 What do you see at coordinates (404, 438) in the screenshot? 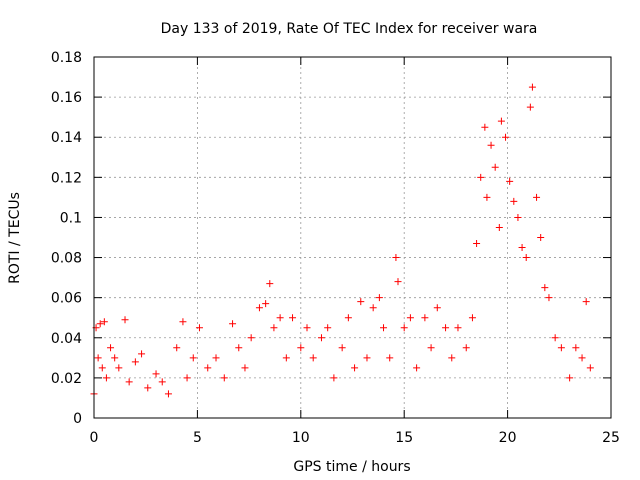
I see `xtick-label: 15` at bounding box center [404, 438].